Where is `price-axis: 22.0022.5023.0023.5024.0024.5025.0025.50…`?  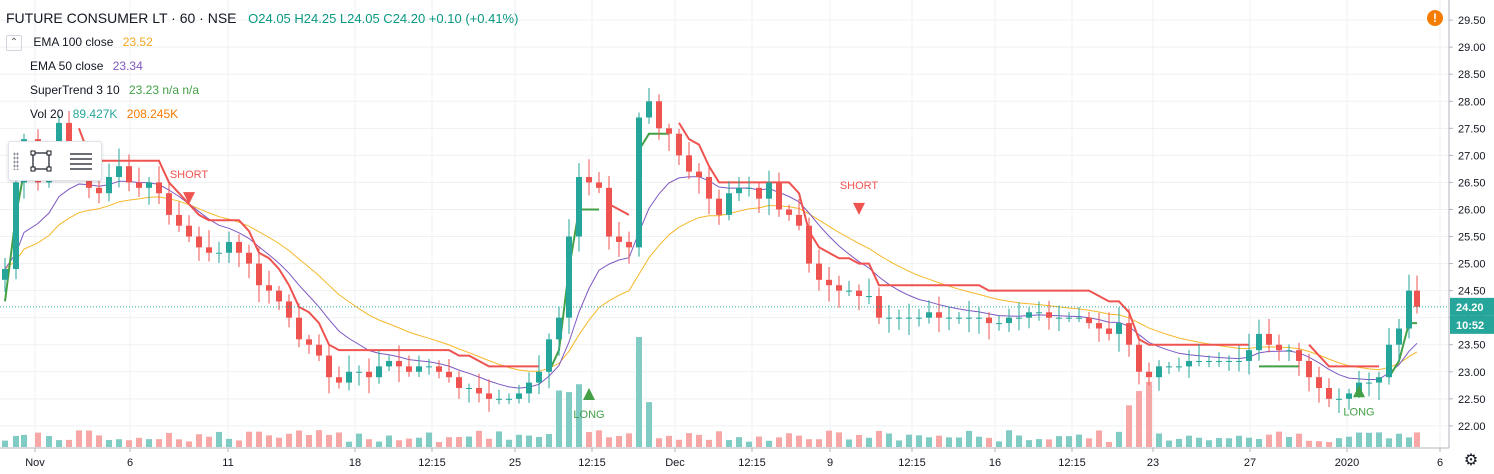
price-axis: 22.0022.5023.0023.5024.0024.5025.0025.50… is located at coordinates (1467, 224).